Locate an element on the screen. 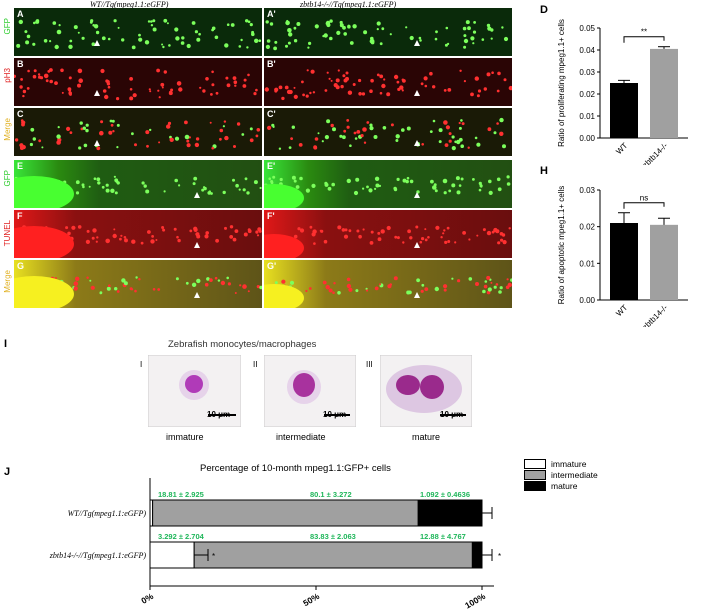 The width and height of the screenshot is (704, 609). micrograph-label: E' is located at coordinates (271, 166).